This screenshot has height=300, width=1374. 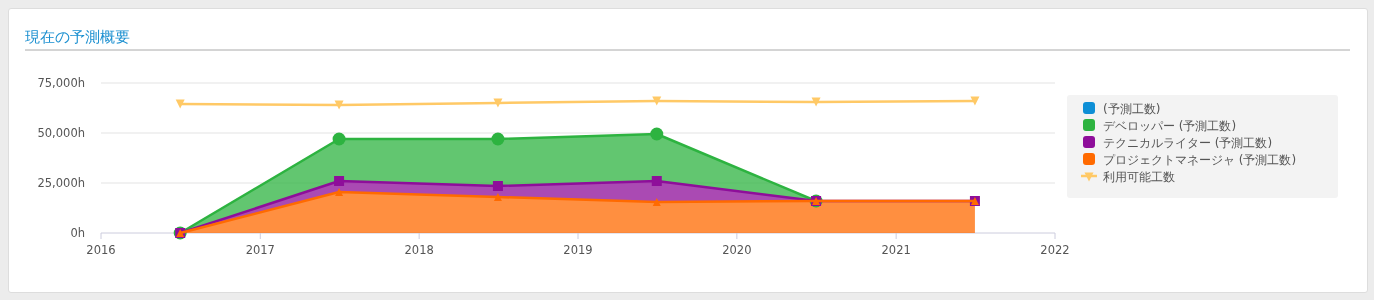 What do you see at coordinates (1055, 250) in the screenshot?
I see `x-tick-label: 2022` at bounding box center [1055, 250].